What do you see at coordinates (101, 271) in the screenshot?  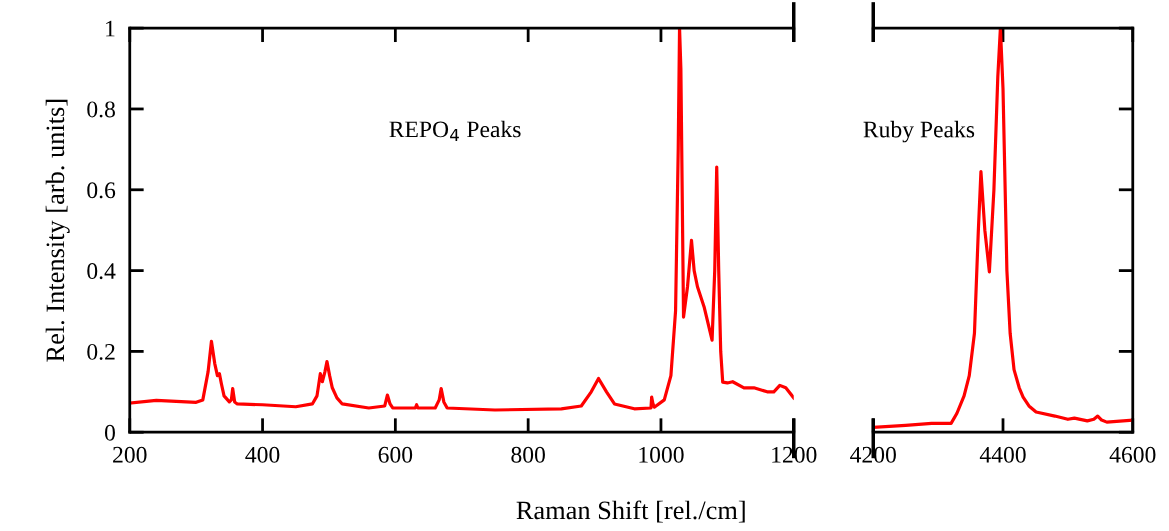 I see `y-tick-label: 0.4` at bounding box center [101, 271].